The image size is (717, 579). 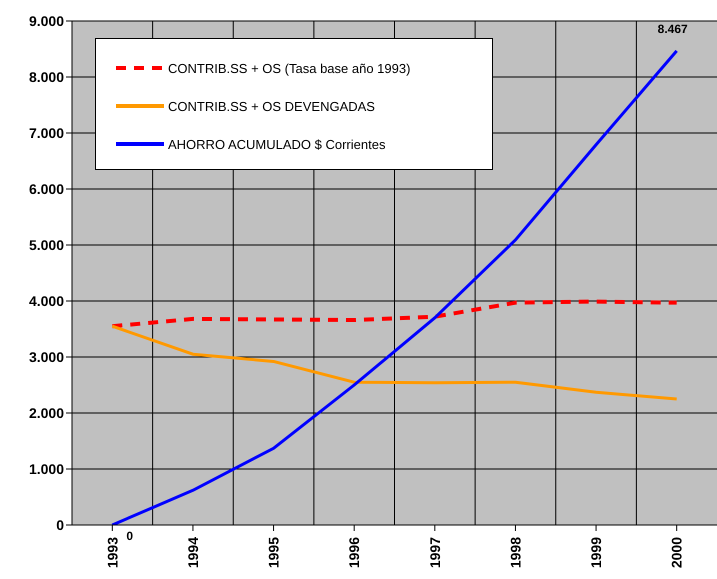 I want to click on x-tick-label: 1998, so click(x=515, y=552).